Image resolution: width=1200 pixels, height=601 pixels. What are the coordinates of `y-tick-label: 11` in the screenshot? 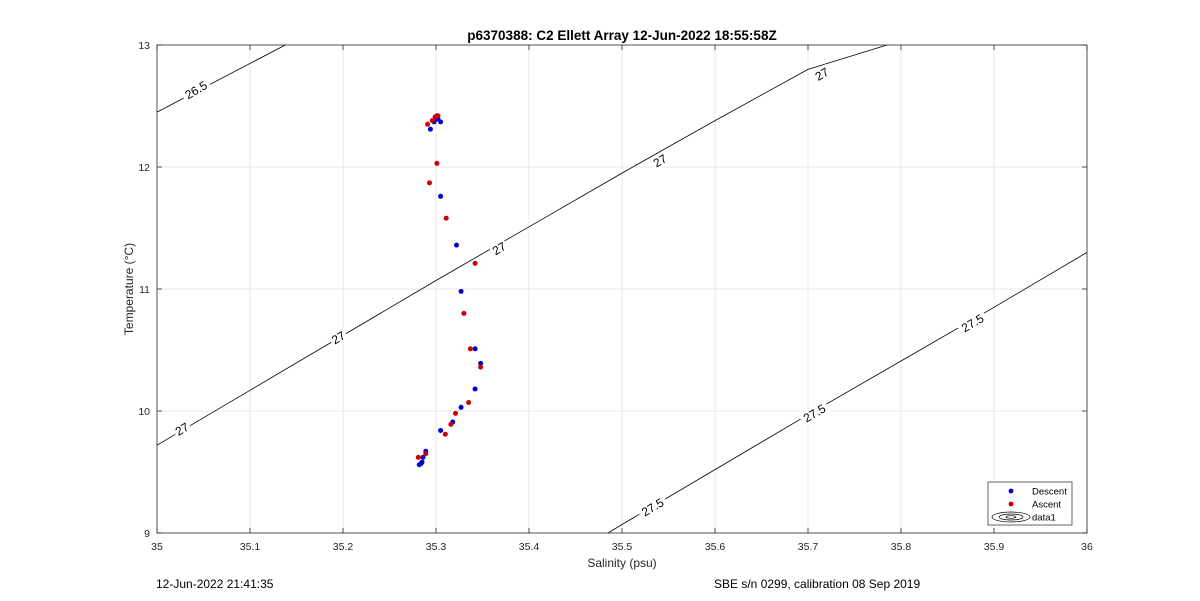 It's located at (144, 290).